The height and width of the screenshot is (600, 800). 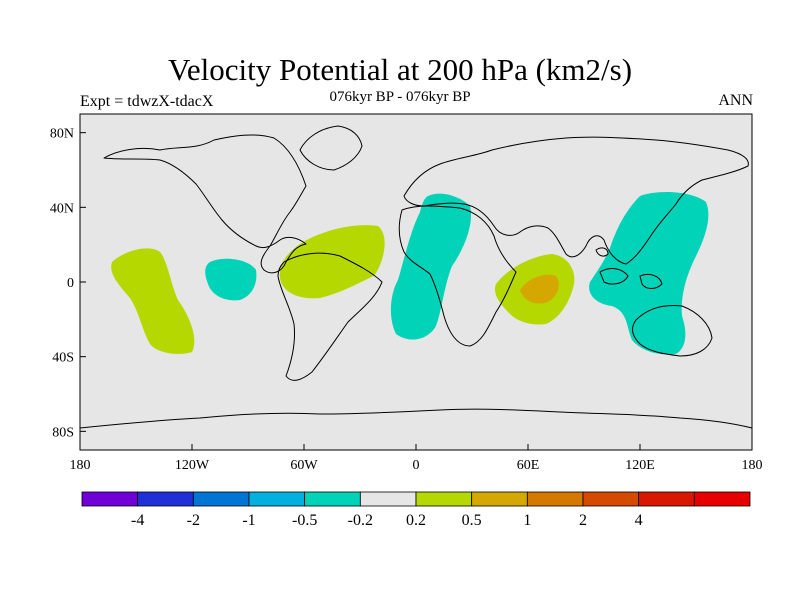 What do you see at coordinates (193, 520) in the screenshot?
I see `colorbar-label: -2` at bounding box center [193, 520].